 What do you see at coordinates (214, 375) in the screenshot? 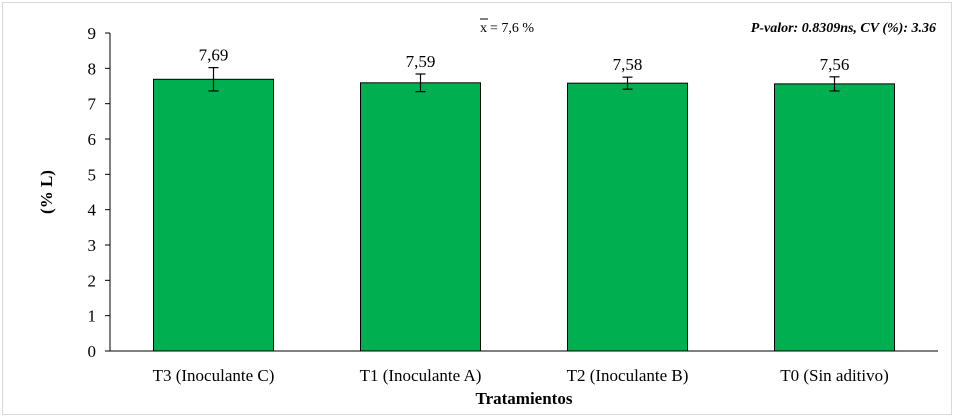
I see `category-label: T3 (Inoculante C)` at bounding box center [214, 375].